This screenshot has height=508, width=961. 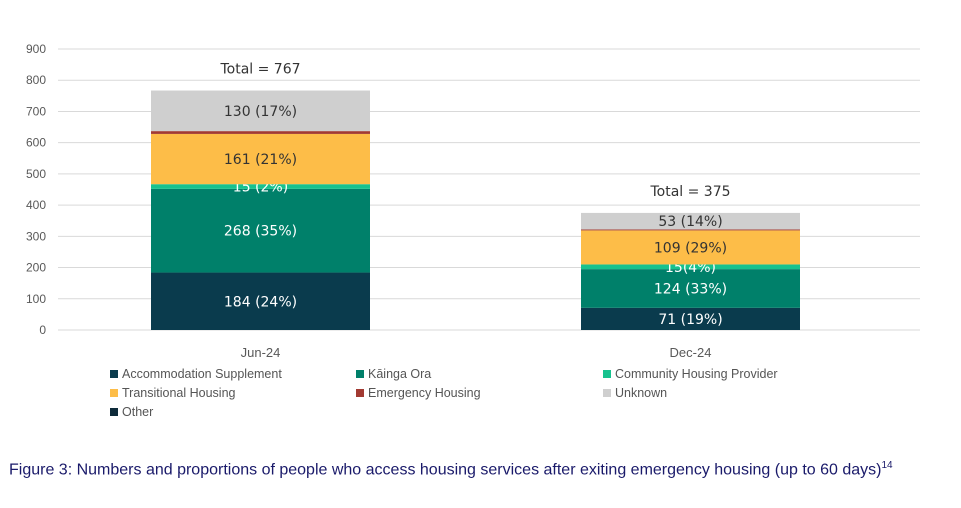 What do you see at coordinates (696, 374) in the screenshot?
I see `legend-label: Community Housing Provider` at bounding box center [696, 374].